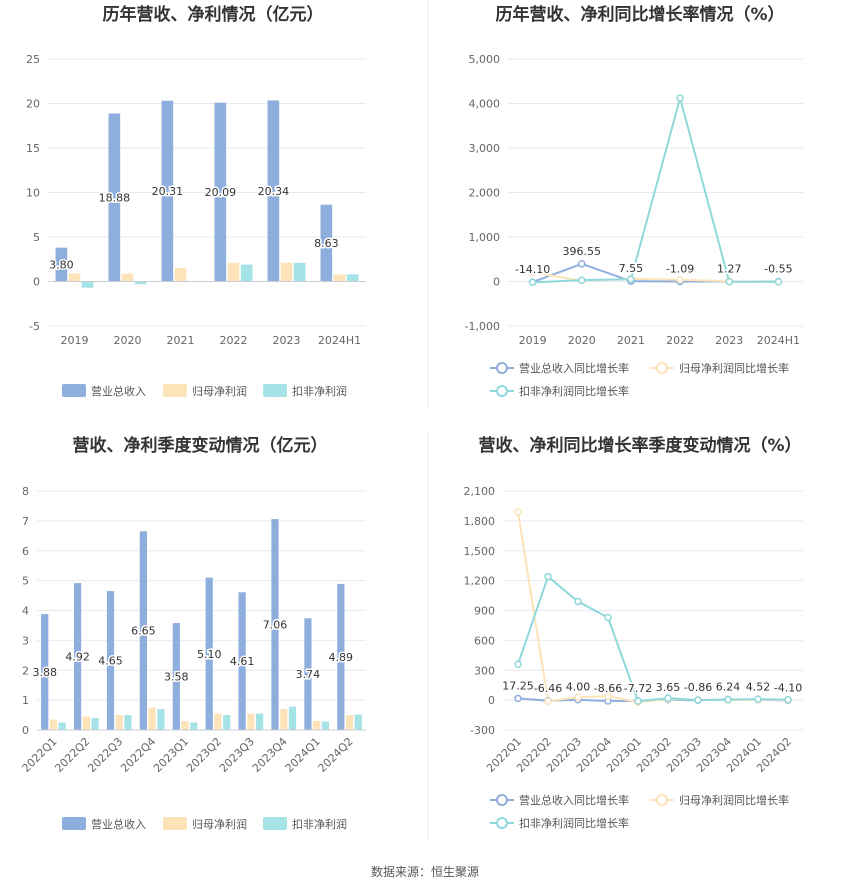 The image size is (850, 891). What do you see at coordinates (485, 237) in the screenshot?
I see `y-tick-label: 1,000` at bounding box center [485, 237].